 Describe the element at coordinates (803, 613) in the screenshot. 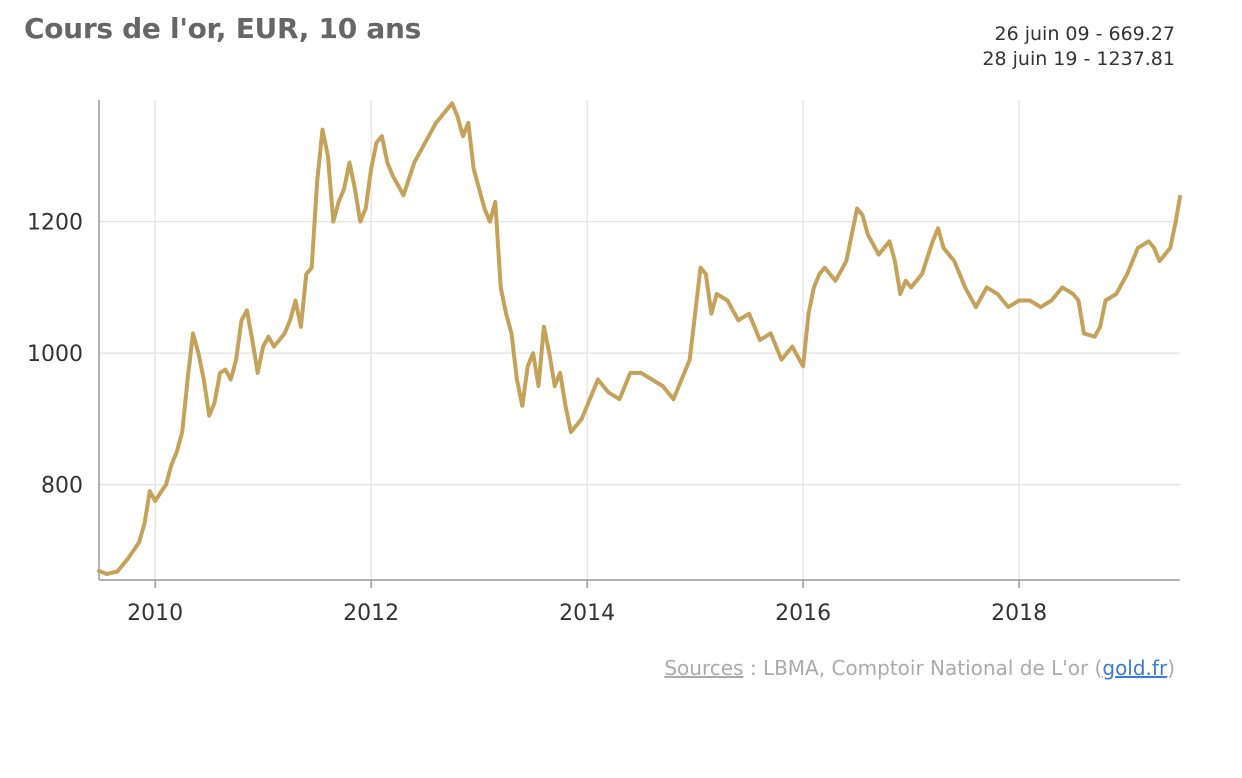

I see `x-tick-label-2016: 2016` at that location.